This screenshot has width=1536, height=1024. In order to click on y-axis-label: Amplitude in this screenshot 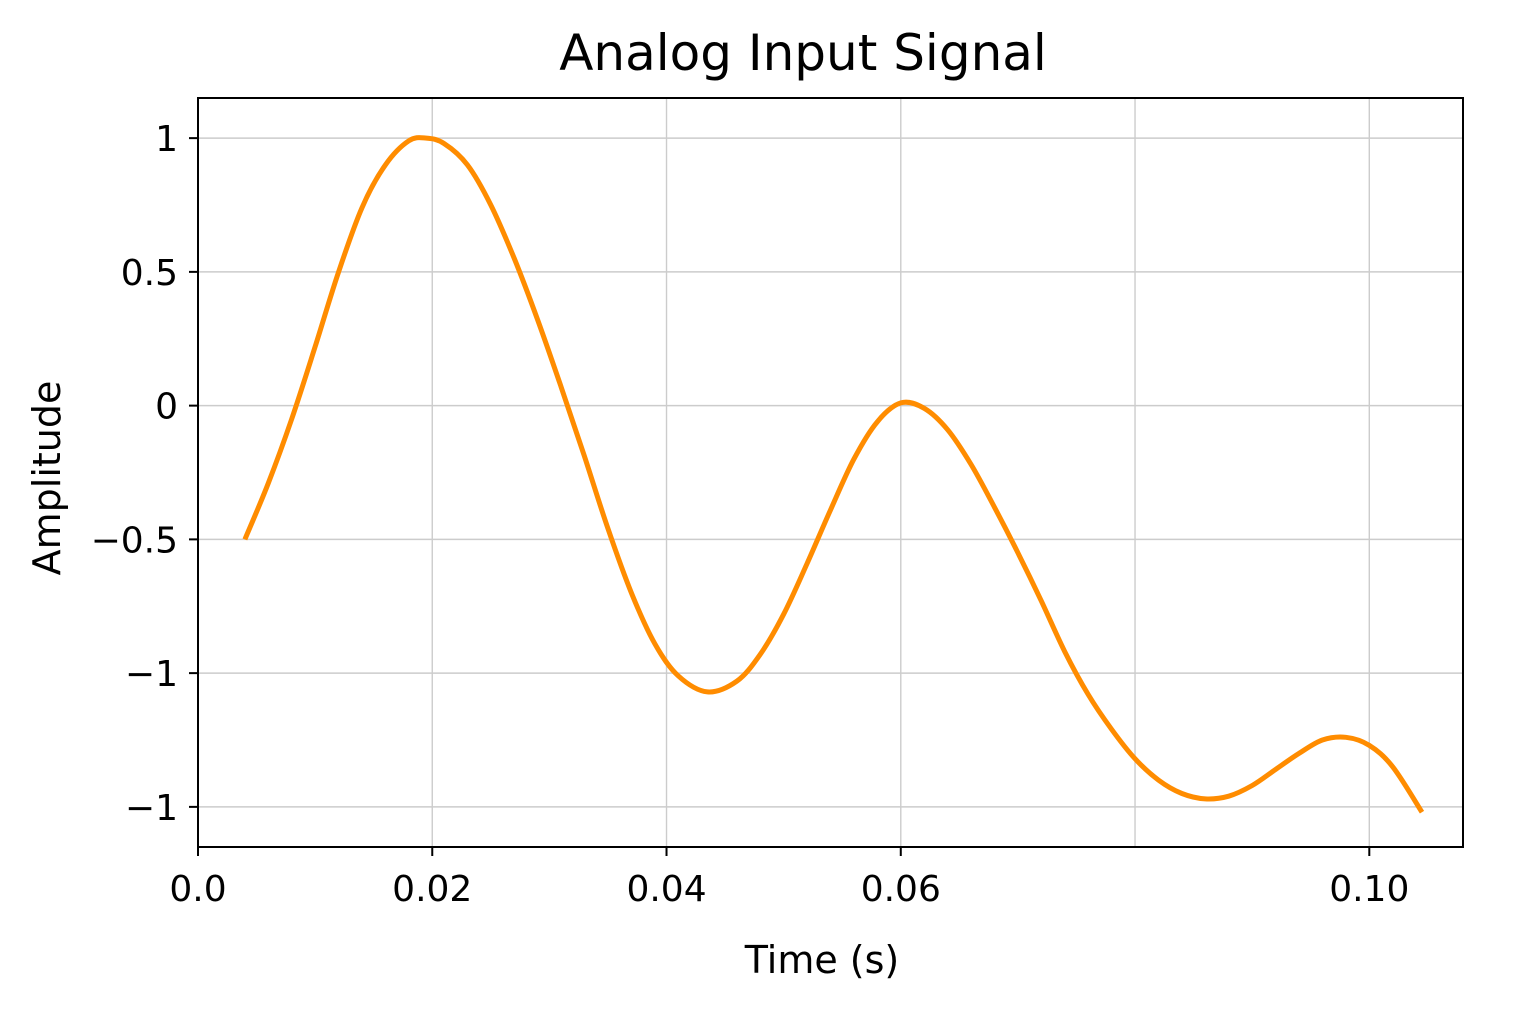, I will do `click(47, 478)`.